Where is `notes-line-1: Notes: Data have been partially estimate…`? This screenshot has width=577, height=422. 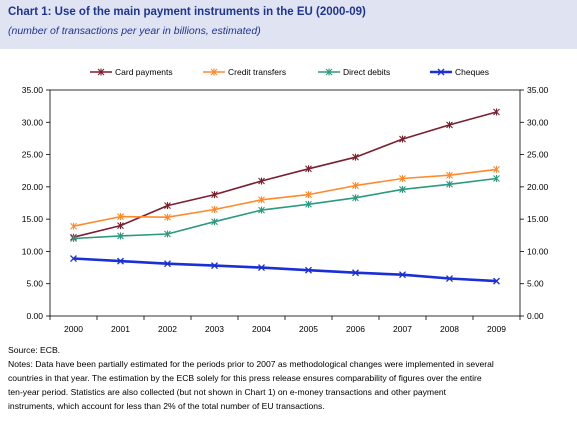 notes-line-1: Notes: Data have been partially estimate… is located at coordinates (251, 364).